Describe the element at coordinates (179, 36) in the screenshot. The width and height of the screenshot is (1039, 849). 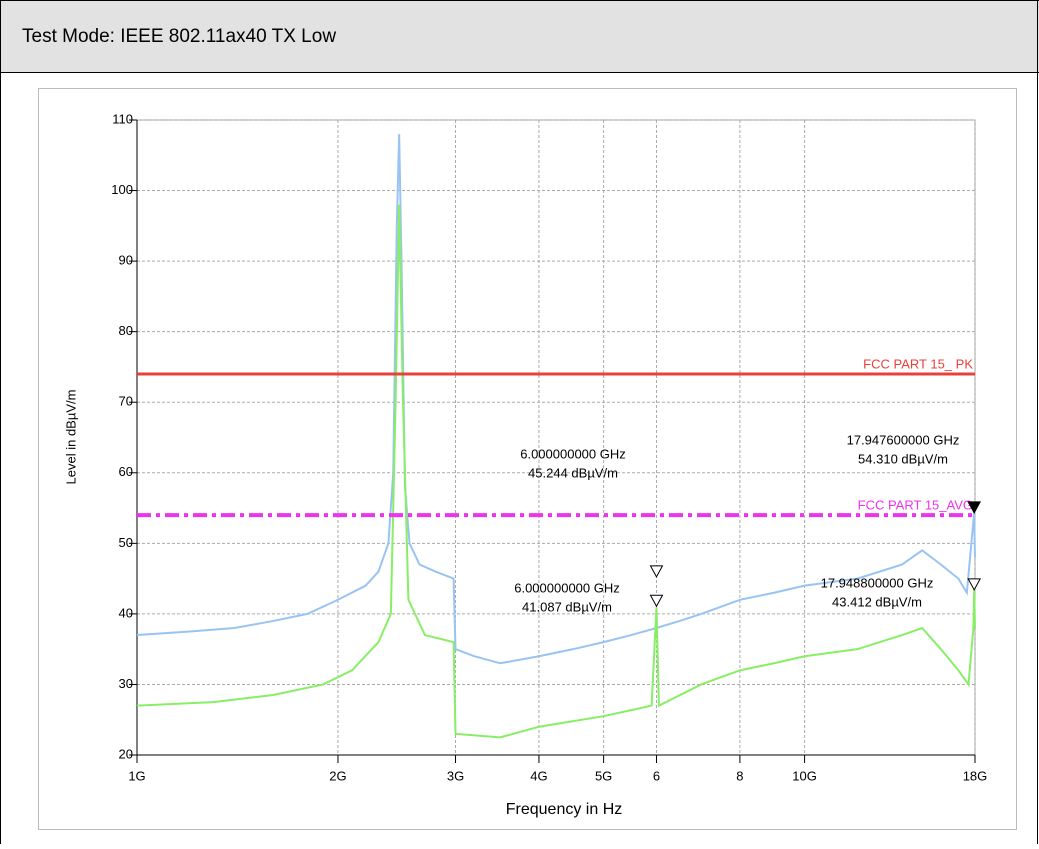
I see `header-title: Test Mode: IEEE 802.11ax40 TX Low` at that location.